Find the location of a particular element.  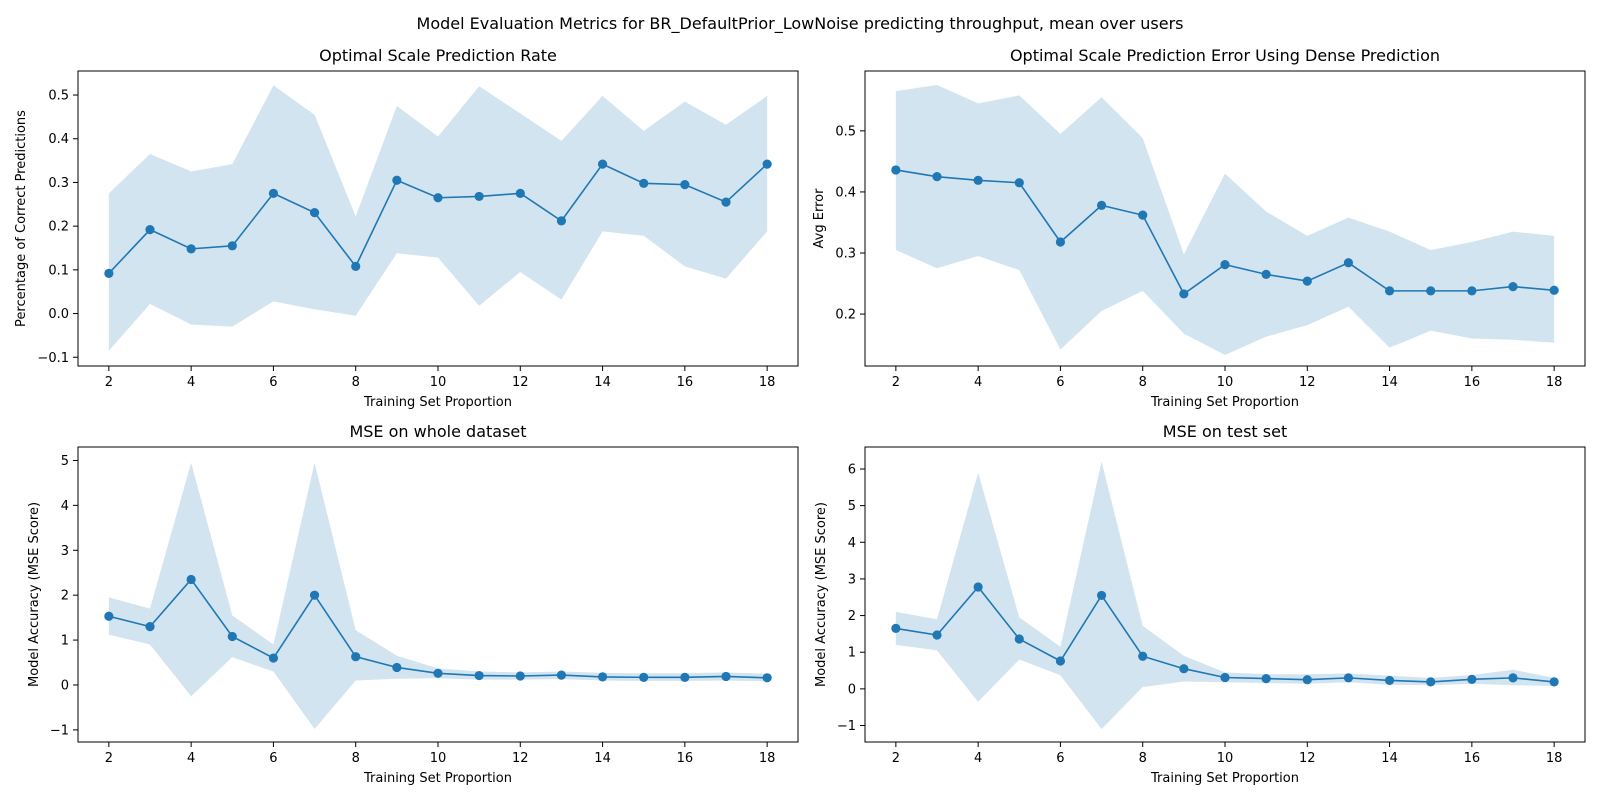

y-tick-label: 0 is located at coordinates (65, 685).